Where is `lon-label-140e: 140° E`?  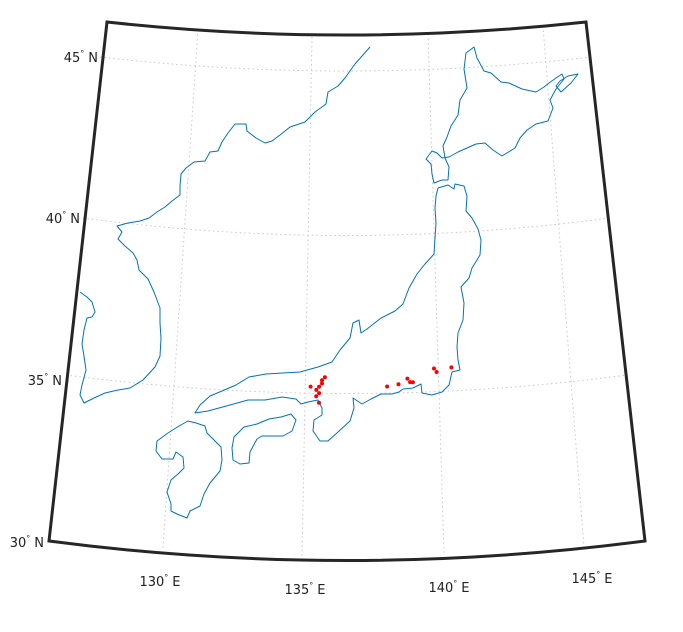 lon-label-140e: 140° E is located at coordinates (448, 587).